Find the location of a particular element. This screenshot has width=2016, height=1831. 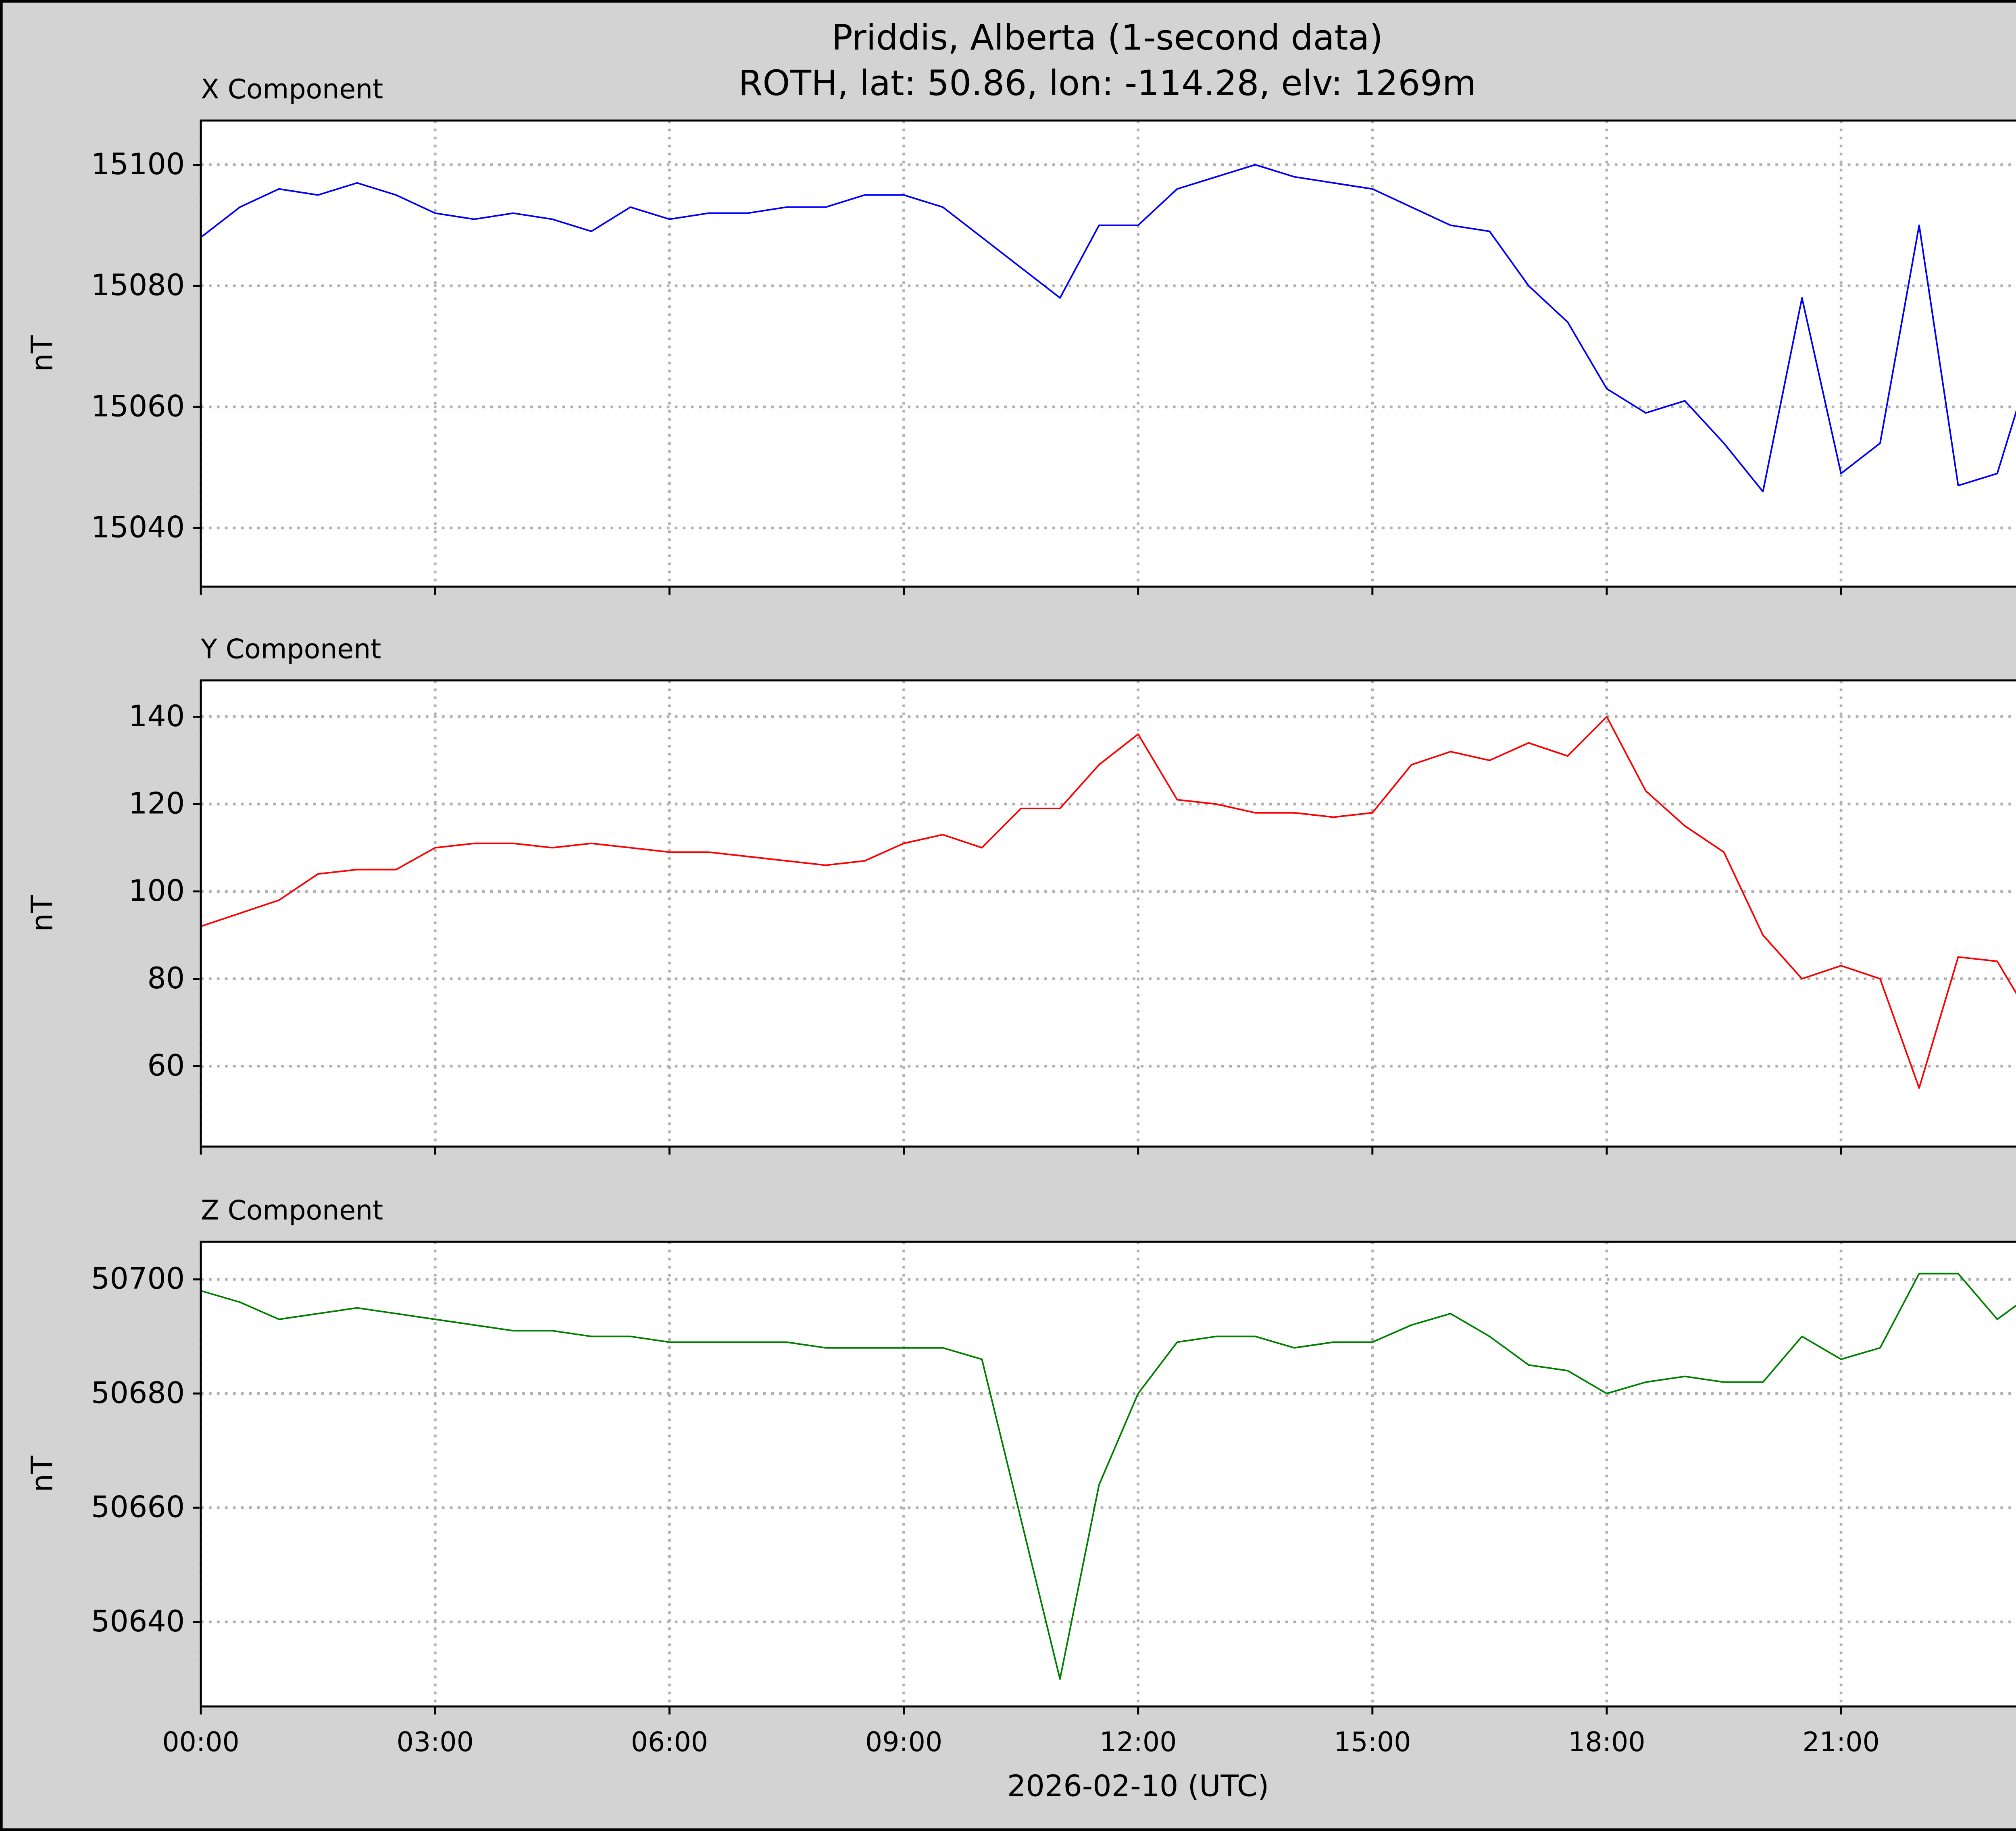

y-tick-label: 50640 is located at coordinates (138, 1621).